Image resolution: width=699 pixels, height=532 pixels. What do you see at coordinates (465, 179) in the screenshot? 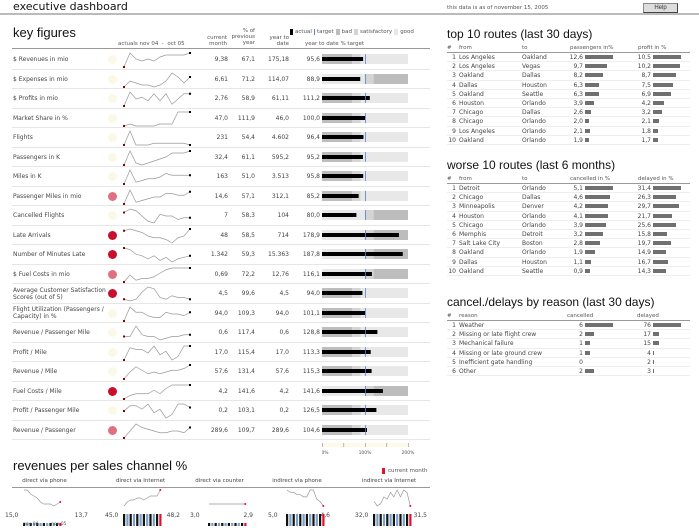
I see `column-header: from` at bounding box center [465, 179].